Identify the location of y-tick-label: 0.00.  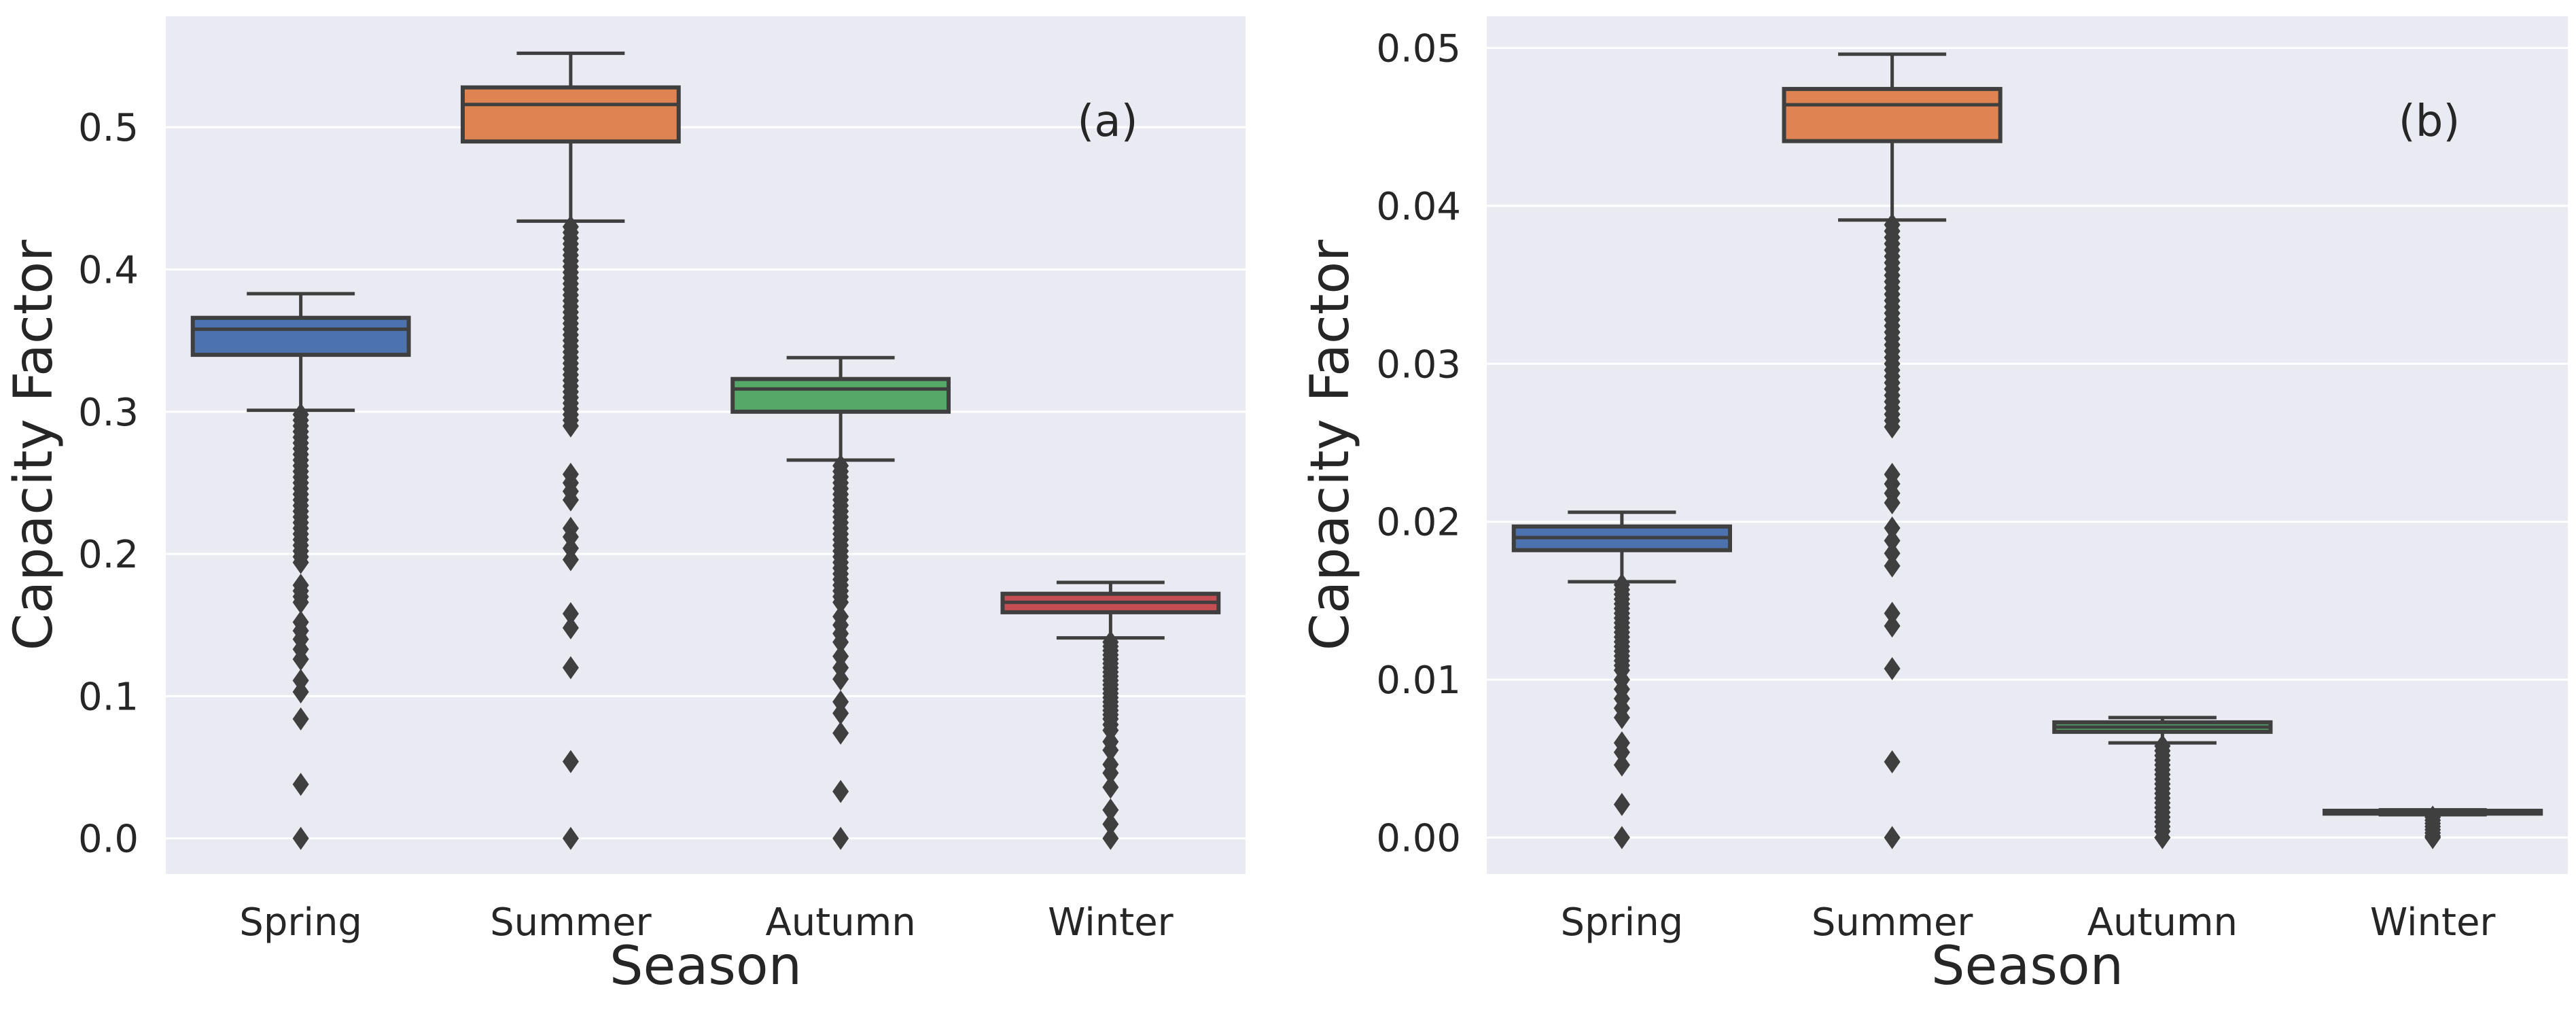
(1418, 839).